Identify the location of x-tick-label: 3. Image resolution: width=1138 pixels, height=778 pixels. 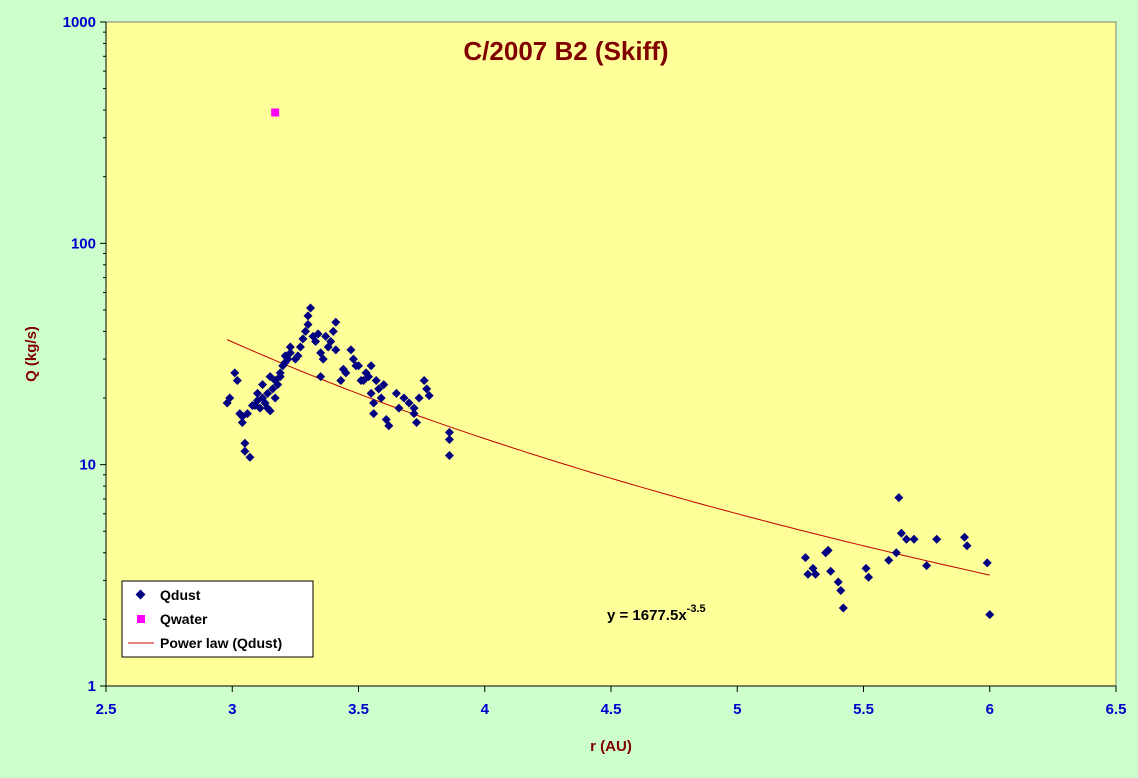
(232, 709).